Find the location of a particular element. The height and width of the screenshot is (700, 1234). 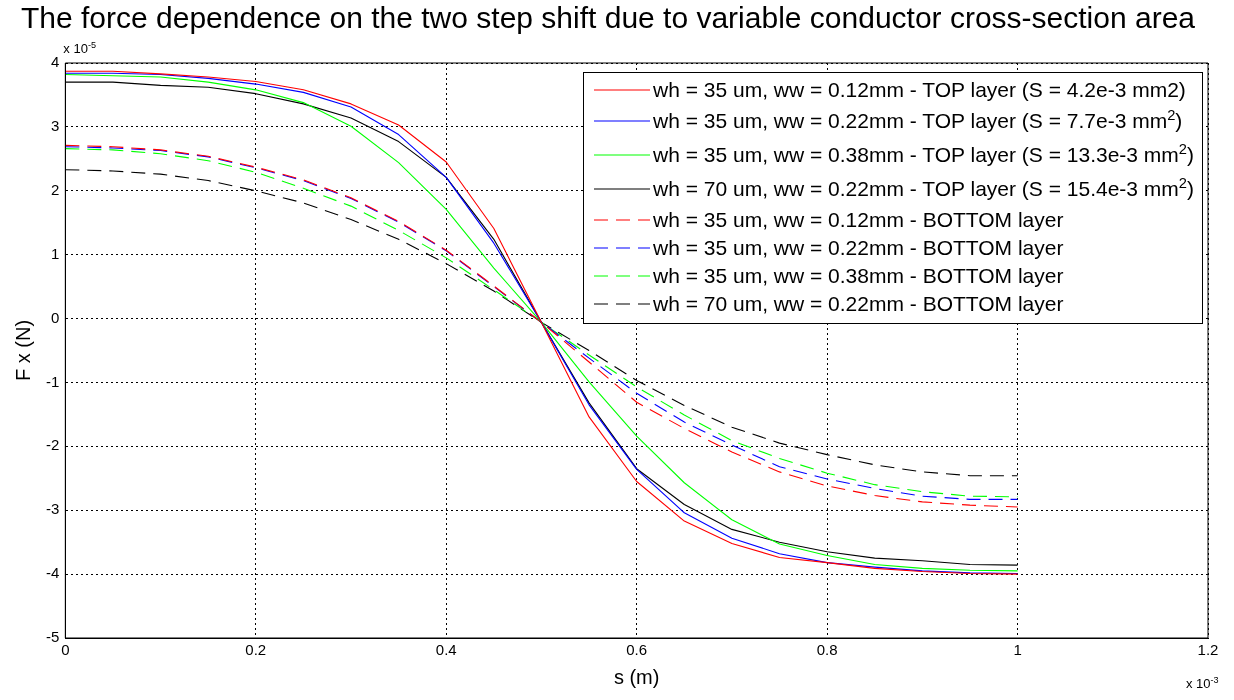

chart-title: The force dependence on the two step shift due to variable conductor cross-section area is located at coordinates (608, 18).